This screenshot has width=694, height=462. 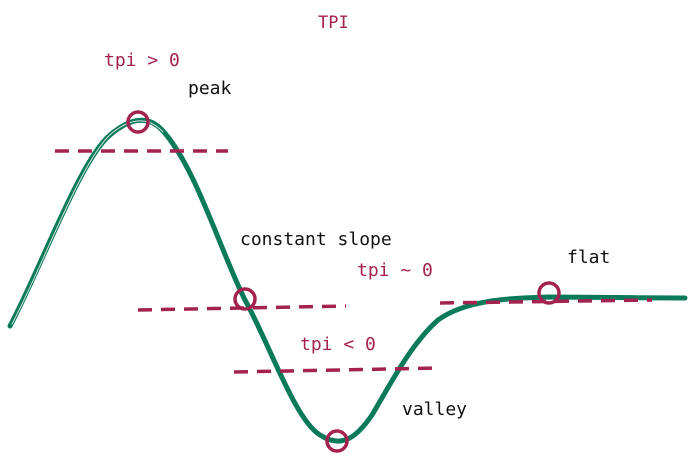 What do you see at coordinates (316, 239) in the screenshot?
I see `constant-slope-label: constant slope` at bounding box center [316, 239].